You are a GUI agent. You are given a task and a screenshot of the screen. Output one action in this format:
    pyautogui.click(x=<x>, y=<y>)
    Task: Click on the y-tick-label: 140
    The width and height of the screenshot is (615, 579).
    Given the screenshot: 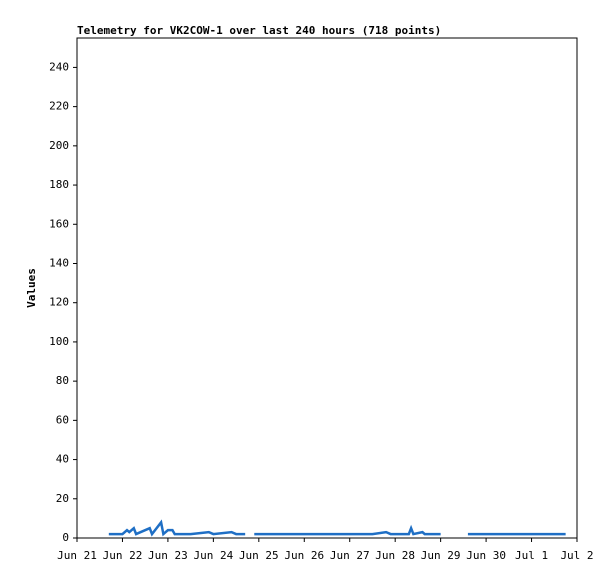 What is the action you would take?
    pyautogui.click(x=59, y=262)
    